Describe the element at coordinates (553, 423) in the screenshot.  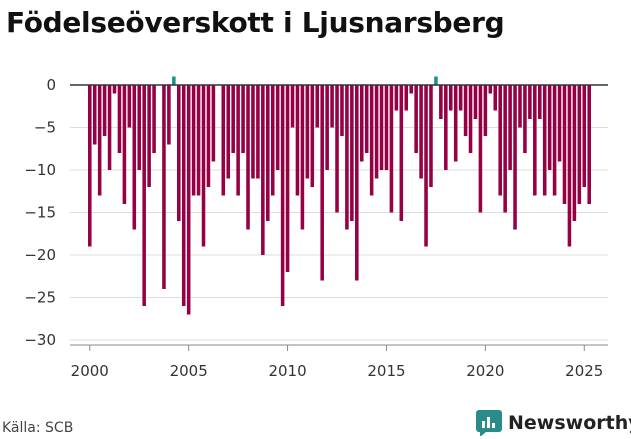
I see `brand-logo: Newsworthy` at that location.